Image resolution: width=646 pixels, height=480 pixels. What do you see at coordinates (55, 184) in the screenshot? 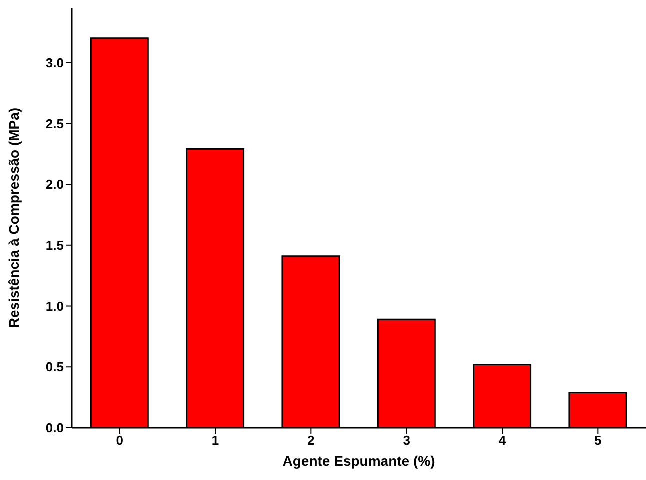
I see `y-tick-label: 2.0` at bounding box center [55, 184].